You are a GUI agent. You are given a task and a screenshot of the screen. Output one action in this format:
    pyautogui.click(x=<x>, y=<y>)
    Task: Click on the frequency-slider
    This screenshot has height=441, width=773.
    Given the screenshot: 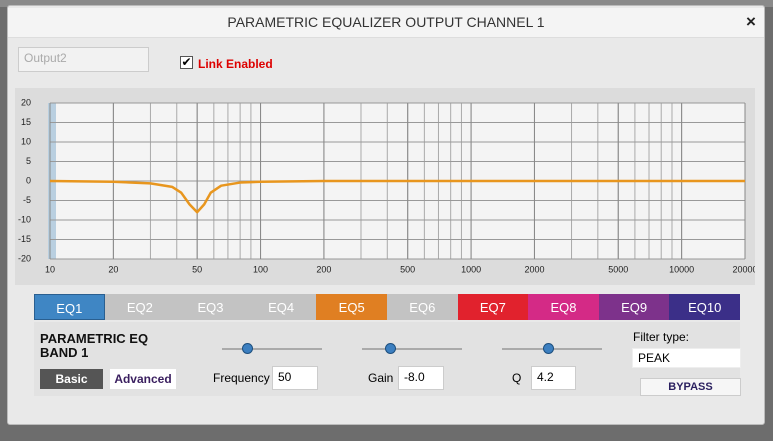 What is the action you would take?
    pyautogui.click(x=247, y=348)
    